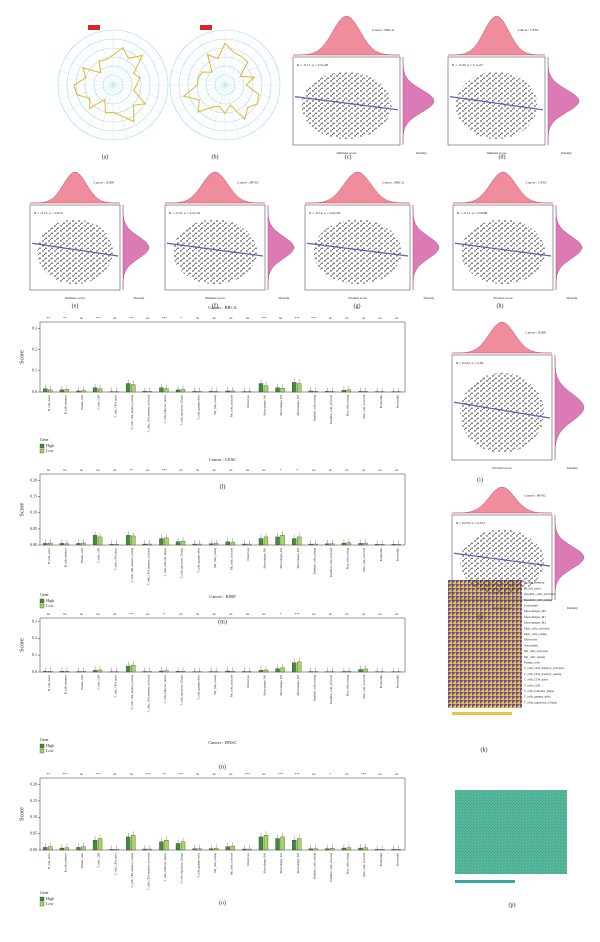  What do you see at coordinates (503, 298) in the screenshot?
I see `x-label: Stromal score` at bounding box center [503, 298].